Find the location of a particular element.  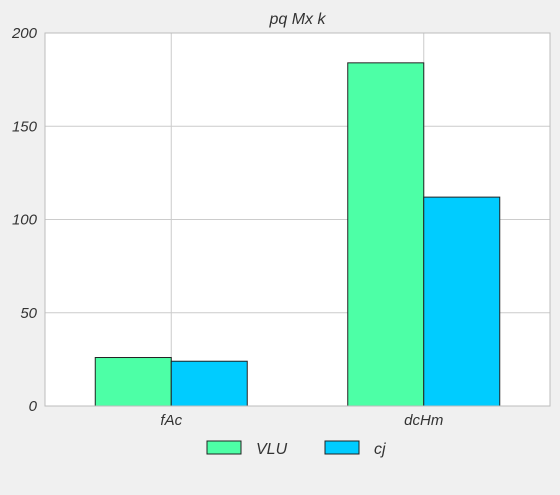

bar-cj-dcHm is located at coordinates (462, 301).